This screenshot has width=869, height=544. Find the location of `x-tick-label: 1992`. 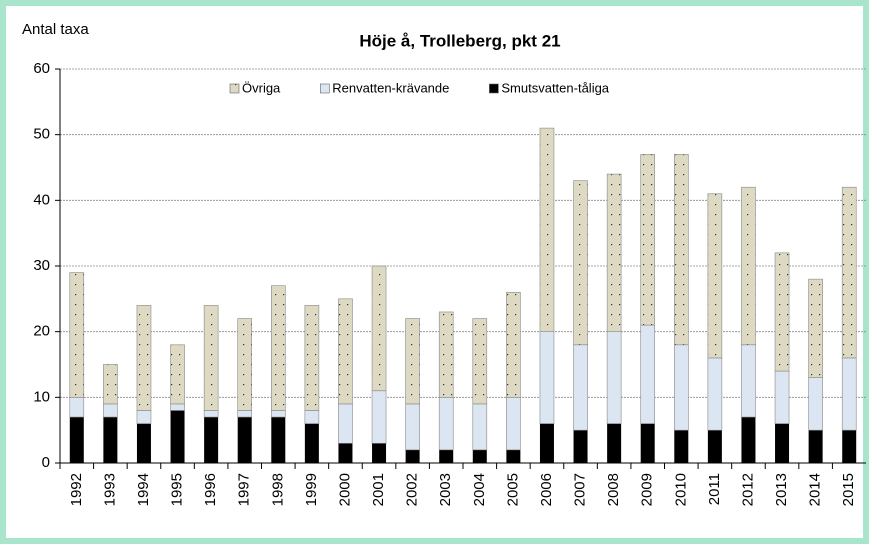

x-tick-label: 1992 is located at coordinates (76, 489).